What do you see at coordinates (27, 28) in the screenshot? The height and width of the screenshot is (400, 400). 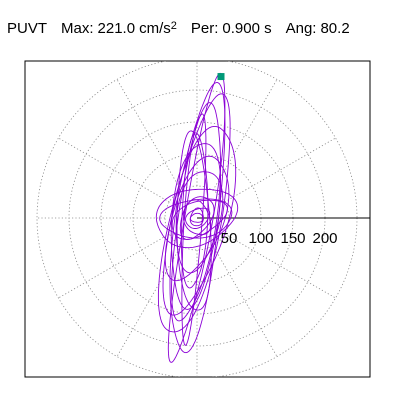 I see `station-label: PUVT` at bounding box center [27, 28].